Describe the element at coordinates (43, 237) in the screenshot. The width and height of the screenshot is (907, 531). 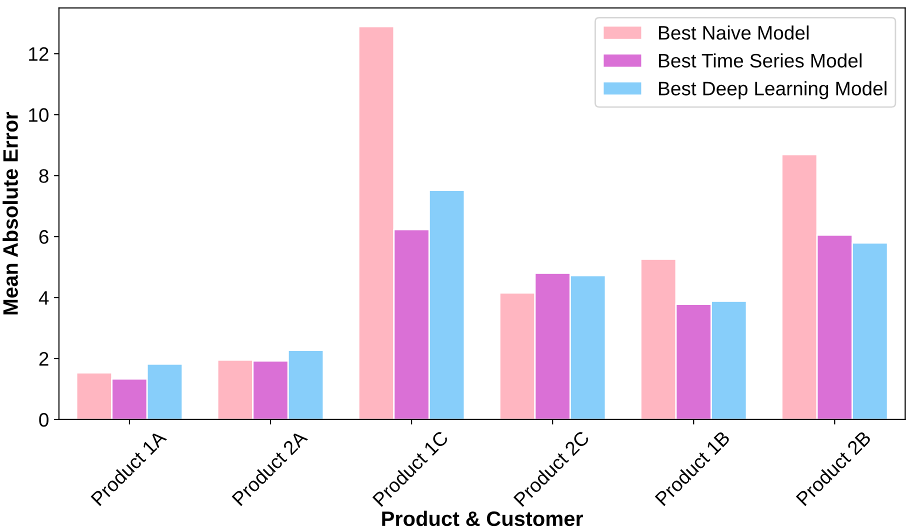
I see `y-tick-label: 6` at that location.